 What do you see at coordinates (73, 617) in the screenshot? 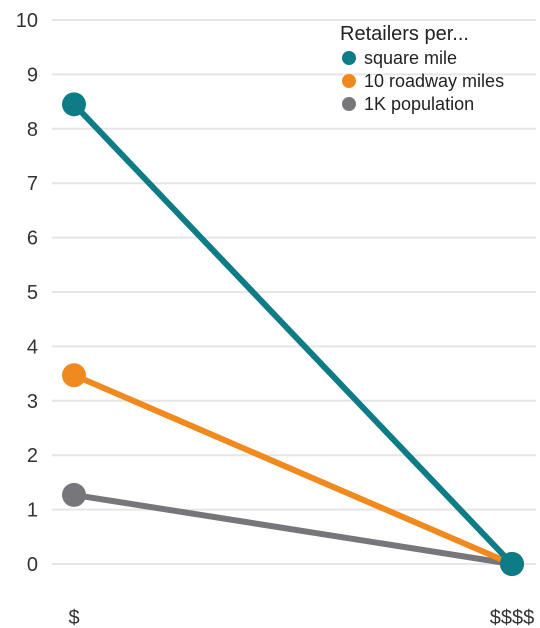
I see `x-tick-label: $` at bounding box center [73, 617].